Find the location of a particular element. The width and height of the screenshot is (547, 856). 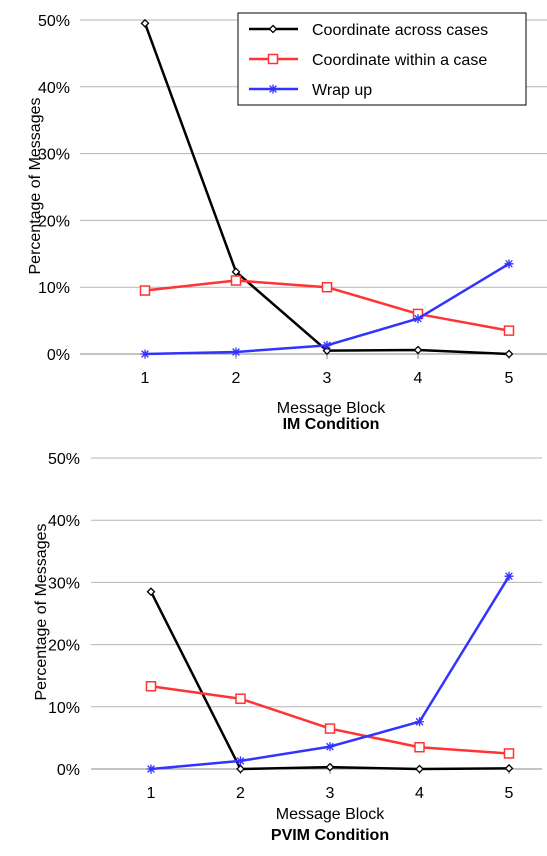

series-wrap-up is located at coordinates (327, 309).